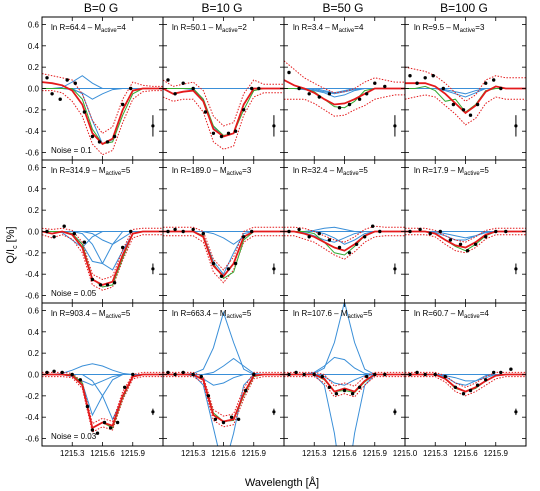  Describe the element at coordinates (74, 436) in the screenshot. I see `noise-label: Noise = 0.03` at that location.